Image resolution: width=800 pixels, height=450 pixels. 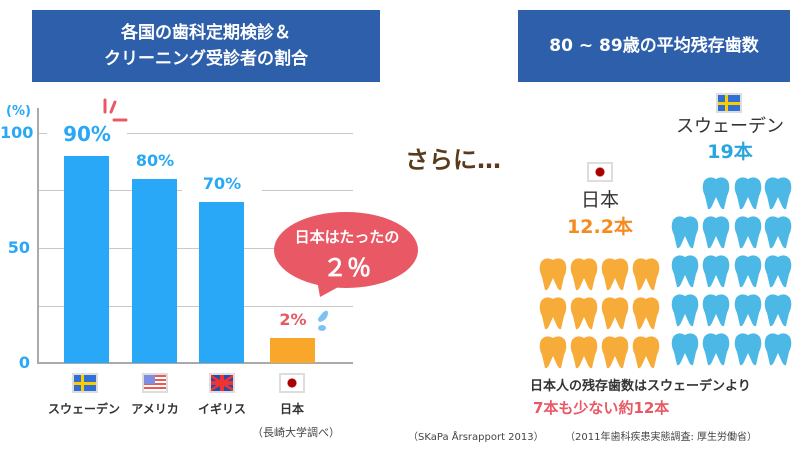 I want to click on emphasis-marks, so click(x=115, y=110).